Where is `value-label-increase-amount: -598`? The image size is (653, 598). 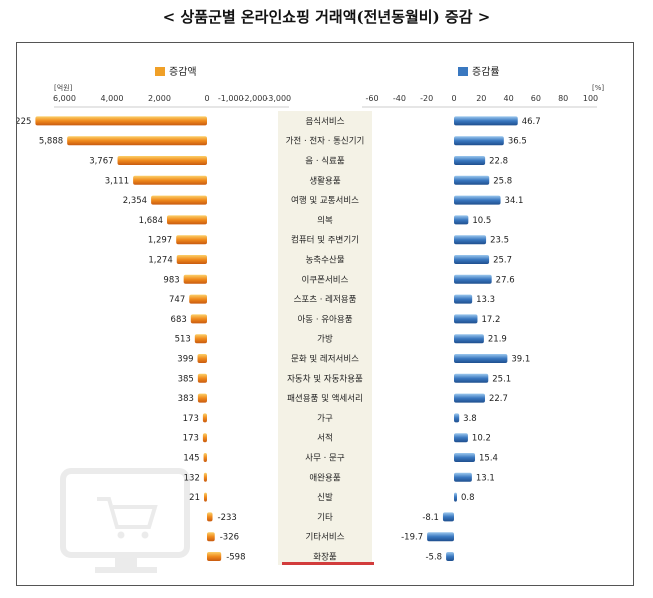 value-label-increase-amount: -598 is located at coordinates (235, 558).